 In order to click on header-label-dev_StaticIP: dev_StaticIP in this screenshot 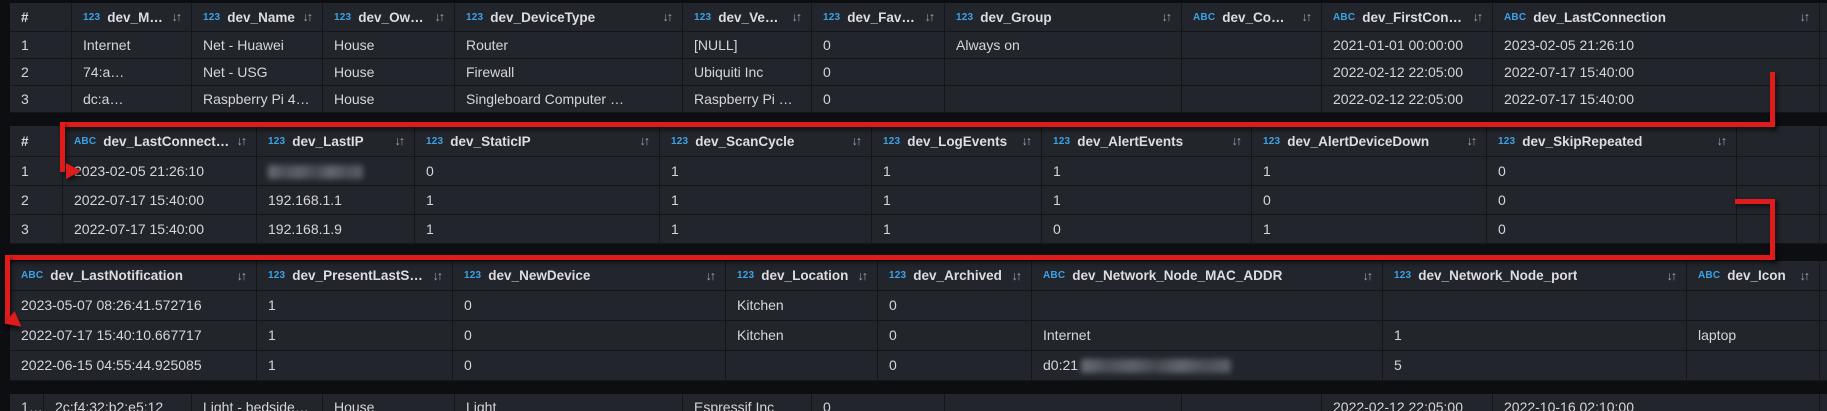, I will do `click(490, 141)`.